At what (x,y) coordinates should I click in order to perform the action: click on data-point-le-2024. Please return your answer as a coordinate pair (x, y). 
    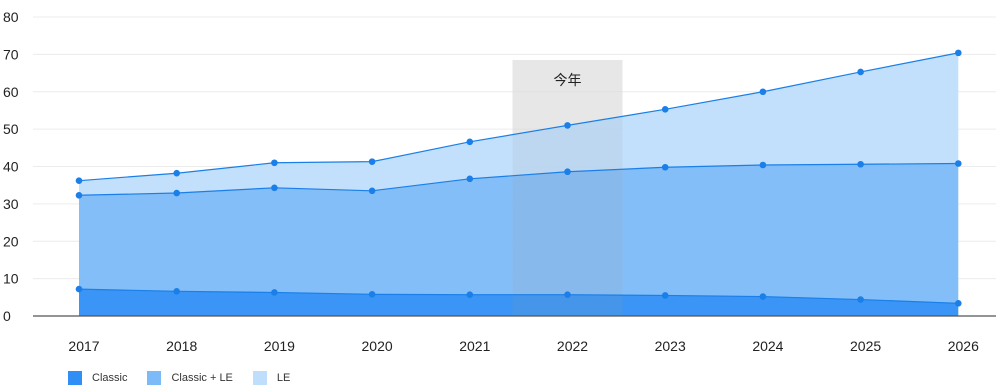
    Looking at the image, I should click on (763, 92).